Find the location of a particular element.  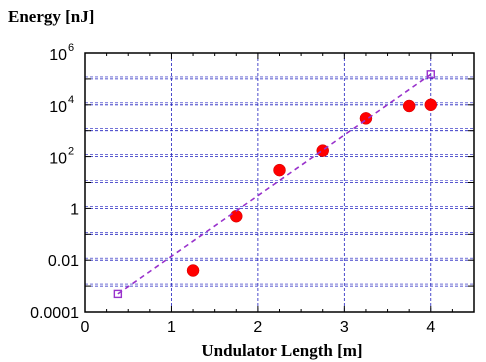

y-tick-label: 0.0001 is located at coordinates (54, 313).